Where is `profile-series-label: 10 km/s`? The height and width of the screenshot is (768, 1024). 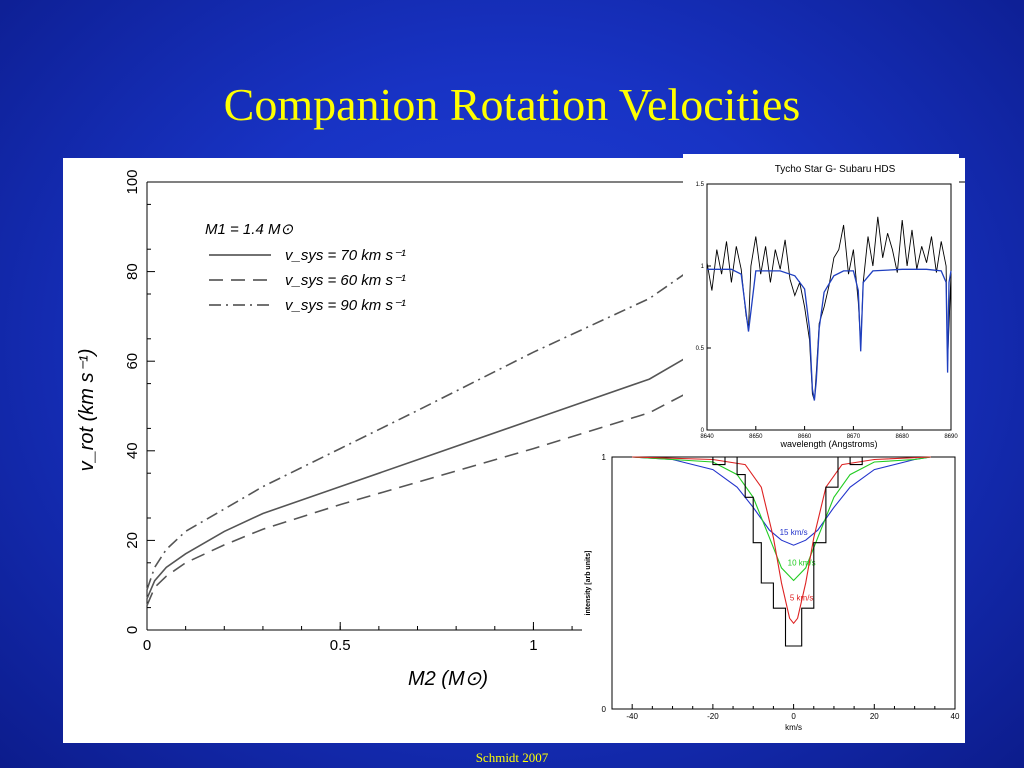 profile-series-label: 10 km/s is located at coordinates (802, 562).